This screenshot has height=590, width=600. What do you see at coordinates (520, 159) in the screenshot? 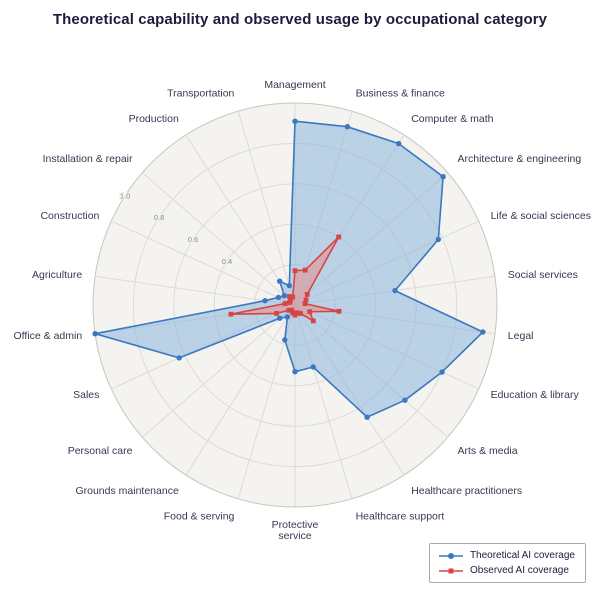
I see `category-label: Architecture & engineering` at bounding box center [520, 159].